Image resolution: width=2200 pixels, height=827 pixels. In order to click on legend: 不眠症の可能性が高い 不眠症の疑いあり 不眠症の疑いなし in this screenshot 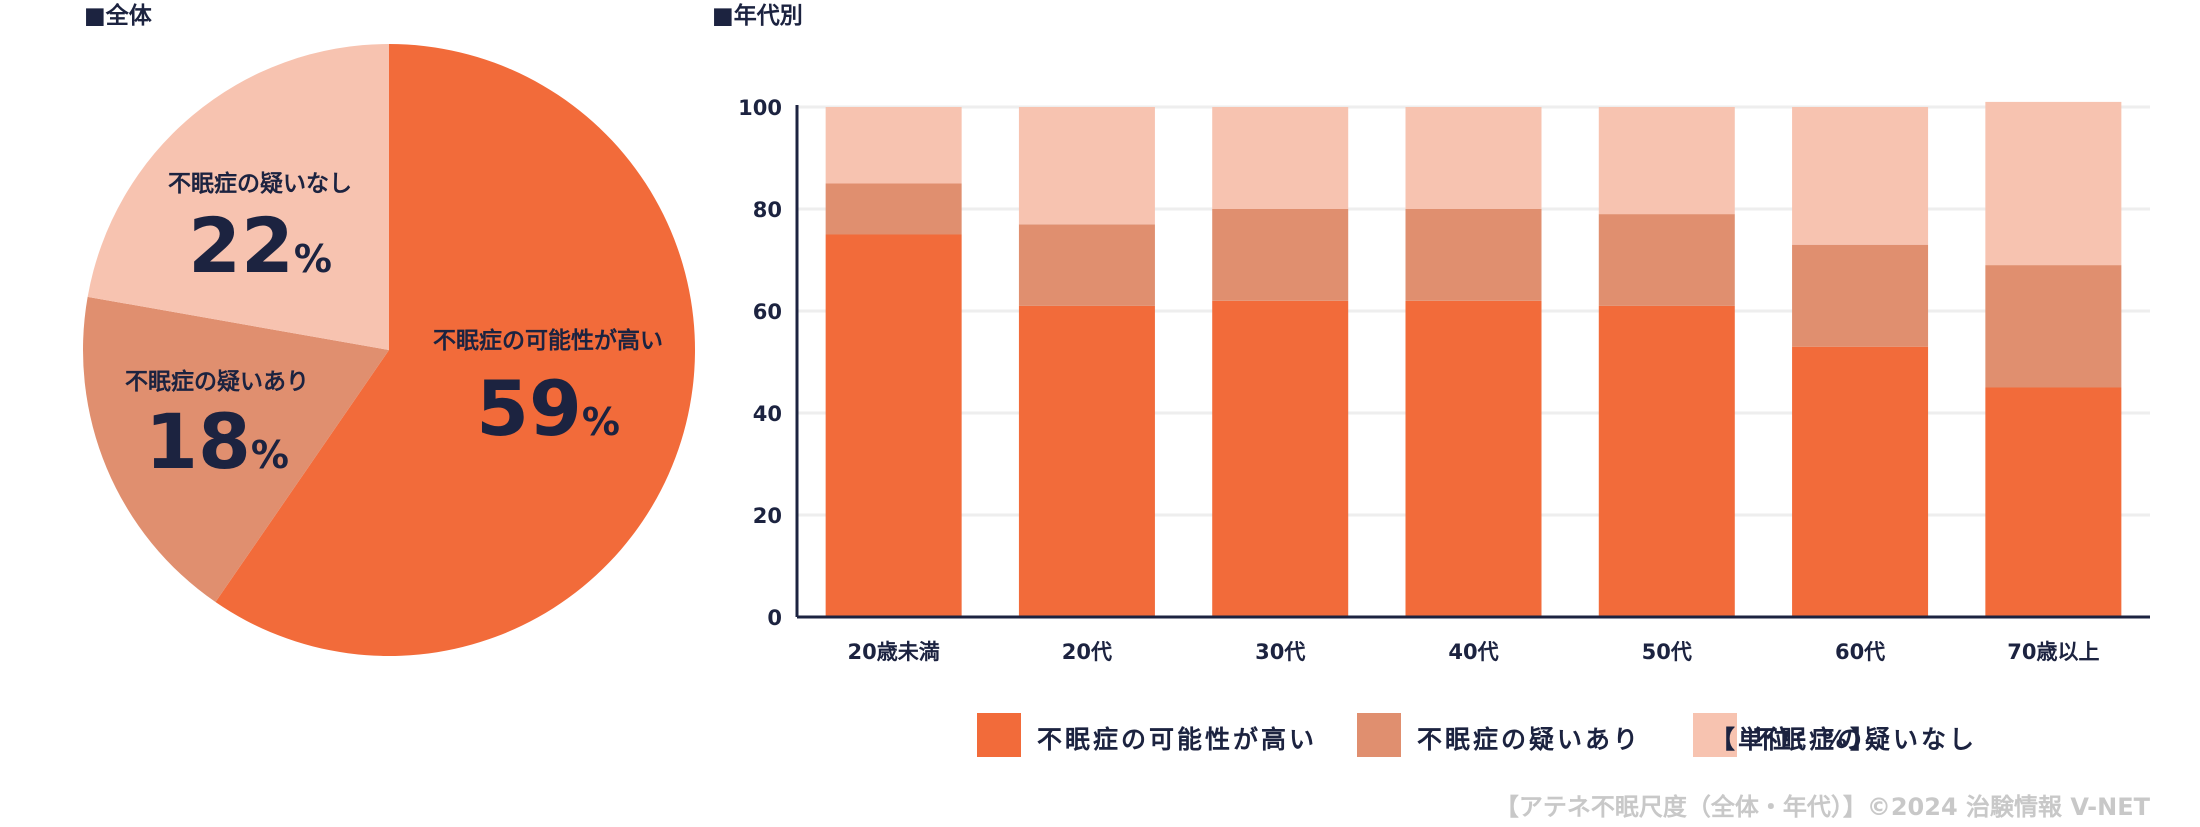, I will do `click(1477, 735)`.